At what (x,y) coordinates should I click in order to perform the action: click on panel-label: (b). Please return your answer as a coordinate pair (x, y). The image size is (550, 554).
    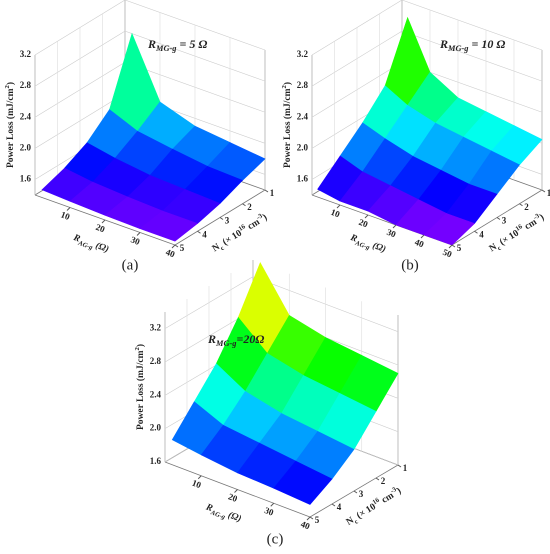
    Looking at the image, I should click on (410, 265).